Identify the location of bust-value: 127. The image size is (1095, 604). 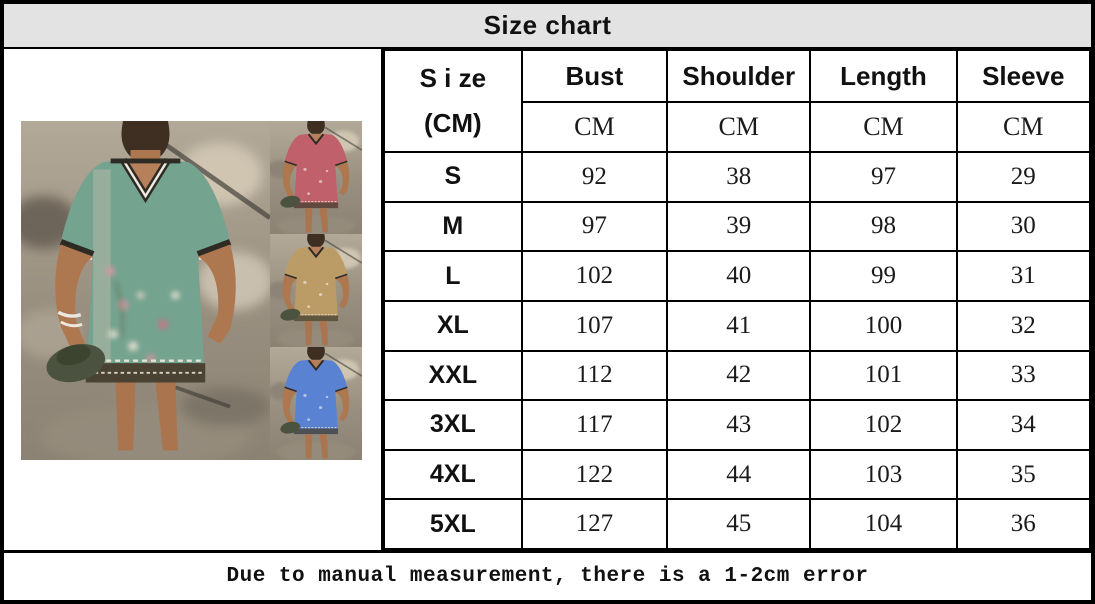
(594, 524).